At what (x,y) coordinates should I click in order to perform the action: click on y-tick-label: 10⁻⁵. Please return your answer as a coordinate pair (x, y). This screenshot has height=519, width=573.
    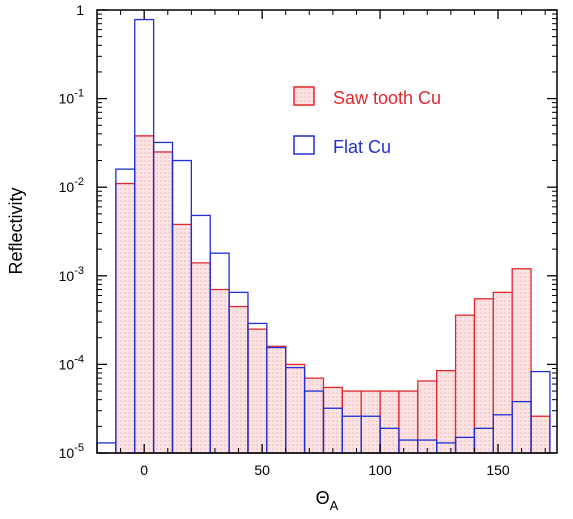
    Looking at the image, I should click on (71, 451).